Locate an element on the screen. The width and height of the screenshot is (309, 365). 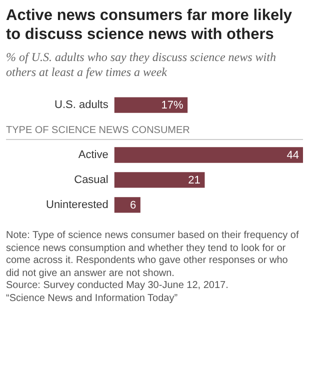
y-tick-label: Uninterested is located at coordinates (77, 204).